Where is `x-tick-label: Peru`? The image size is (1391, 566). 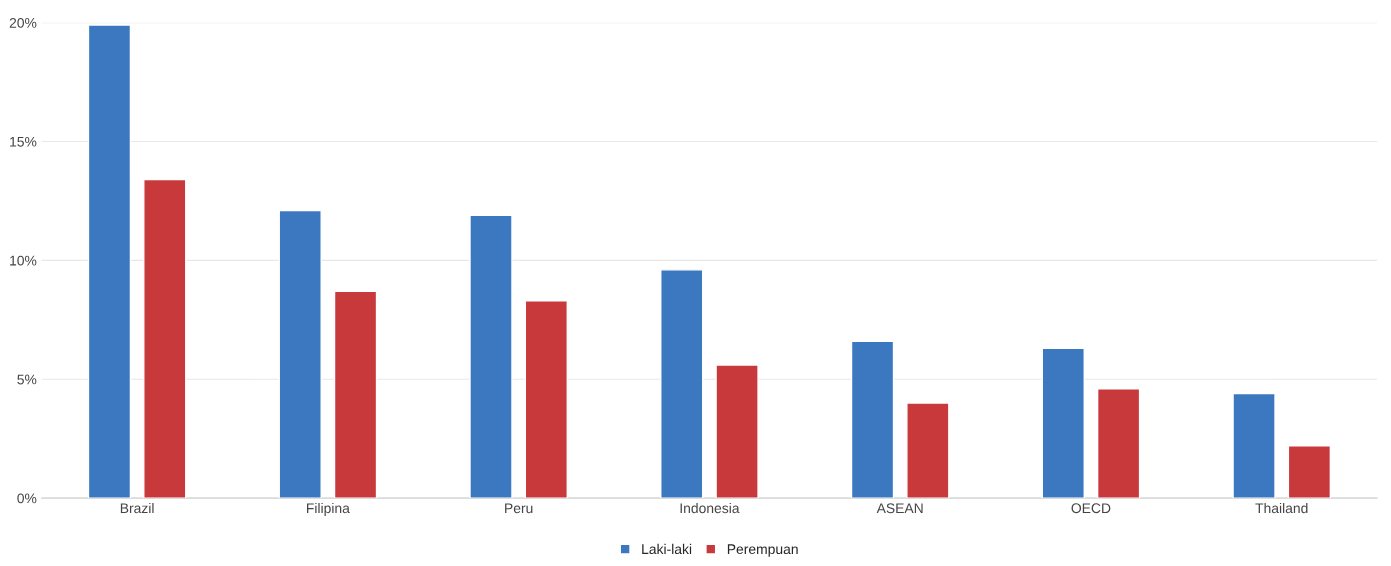
x-tick-label: Peru is located at coordinates (519, 508).